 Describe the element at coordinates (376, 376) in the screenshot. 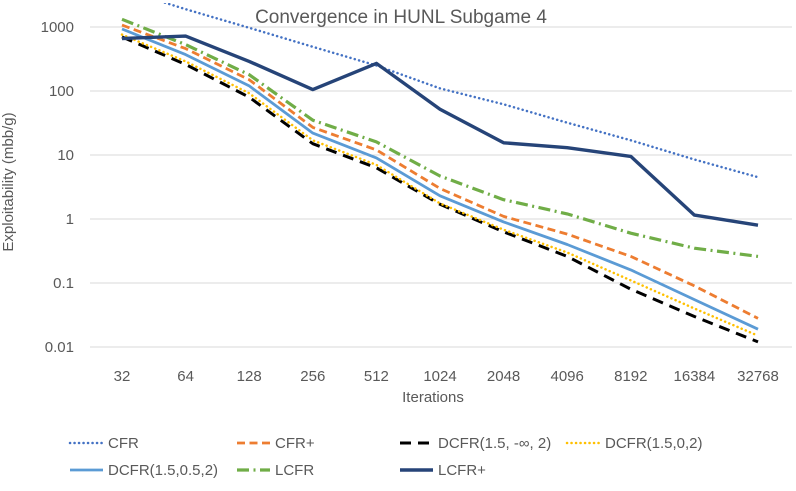

I see `x-tick-label: 512` at that location.